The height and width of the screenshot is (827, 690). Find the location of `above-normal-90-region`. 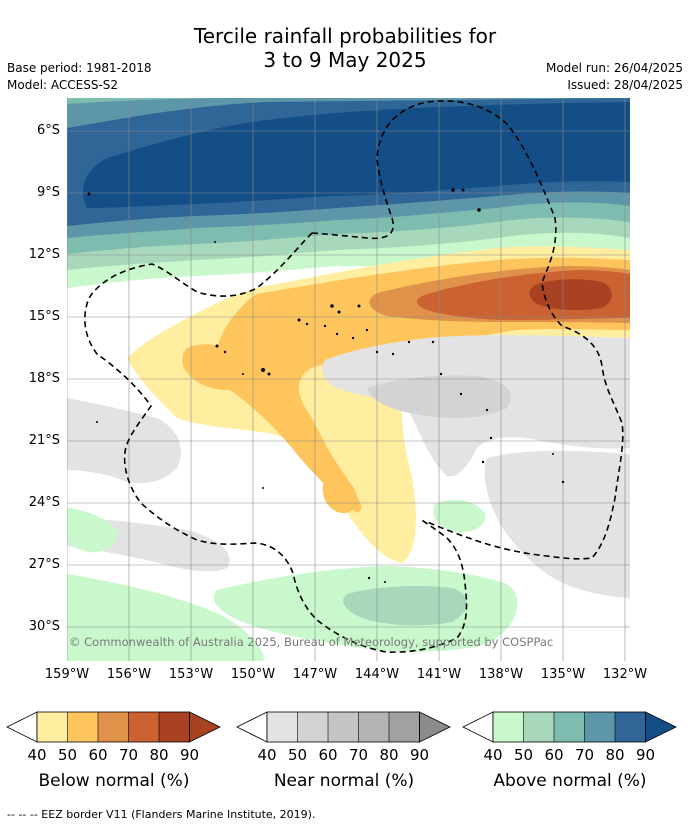

above-normal-90-region is located at coordinates (356, 155).